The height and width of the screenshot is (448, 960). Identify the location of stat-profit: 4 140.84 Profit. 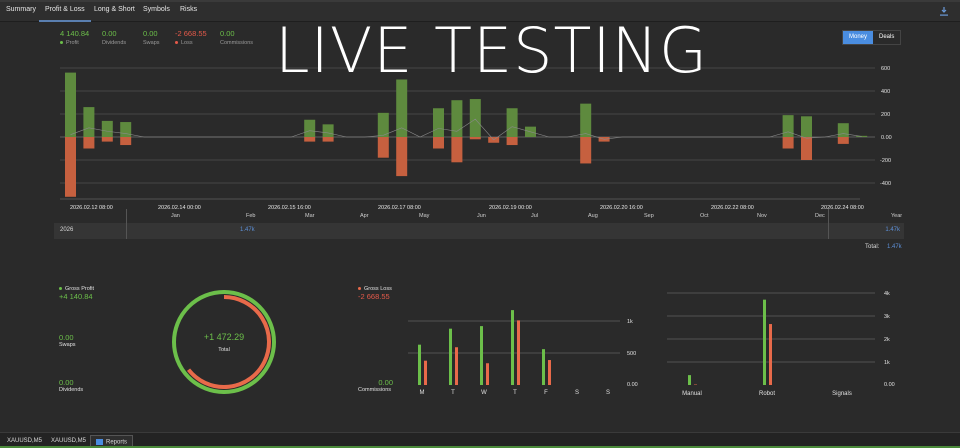
(75, 37).